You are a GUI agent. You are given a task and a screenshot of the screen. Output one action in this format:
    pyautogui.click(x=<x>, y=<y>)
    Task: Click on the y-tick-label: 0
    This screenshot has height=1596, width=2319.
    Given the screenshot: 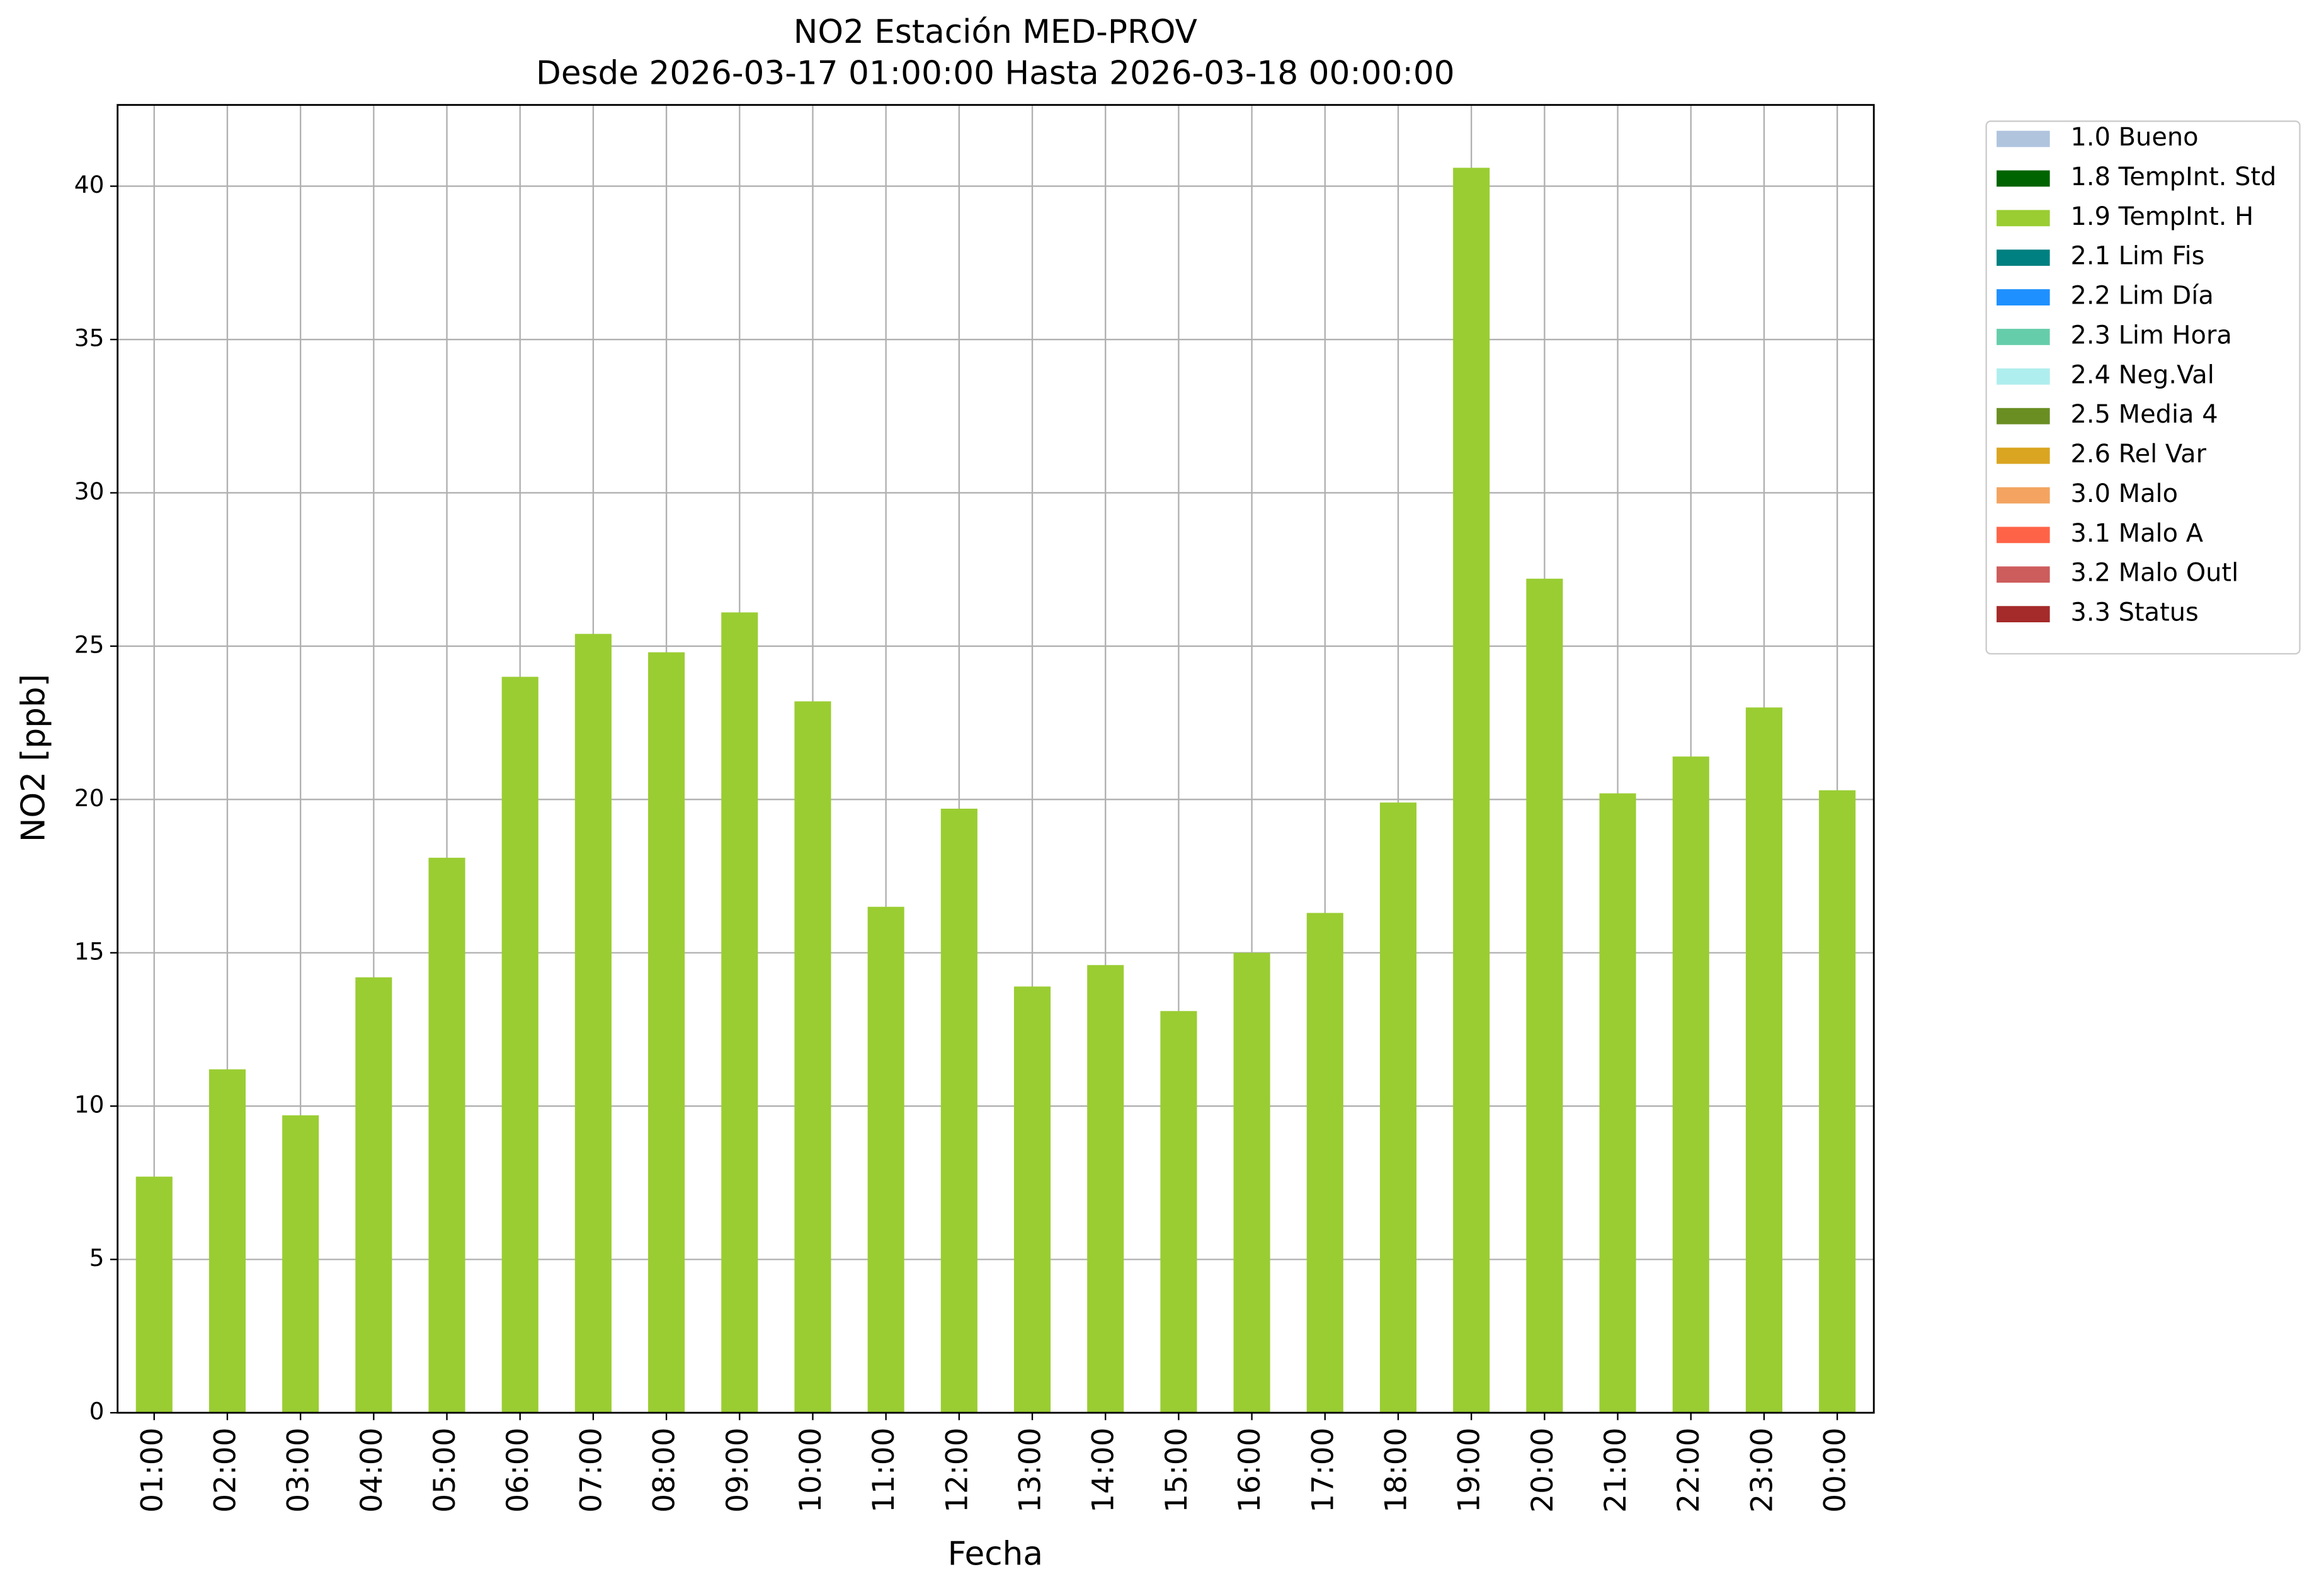 What is the action you would take?
    pyautogui.click(x=97, y=1411)
    